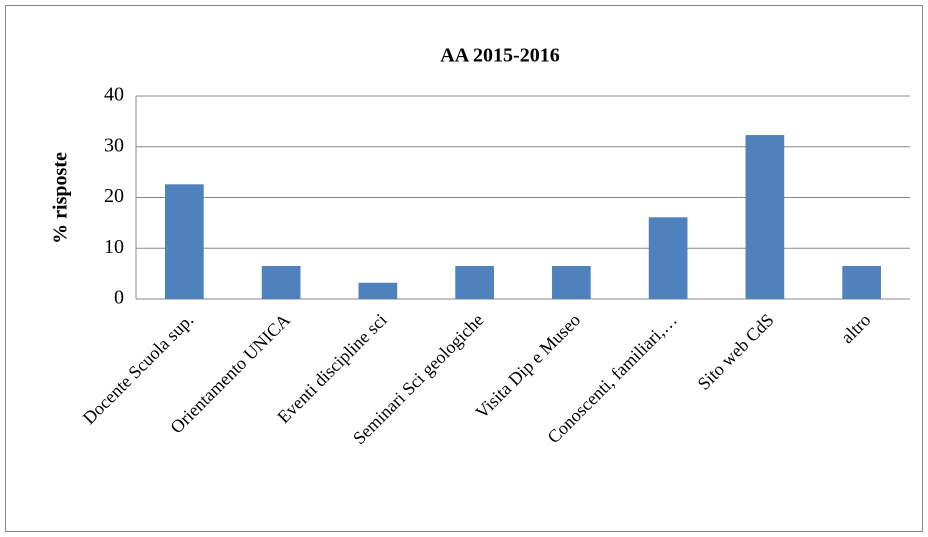 The height and width of the screenshot is (537, 928). What do you see at coordinates (119, 298) in the screenshot?
I see `y-tick-label: 0` at bounding box center [119, 298].